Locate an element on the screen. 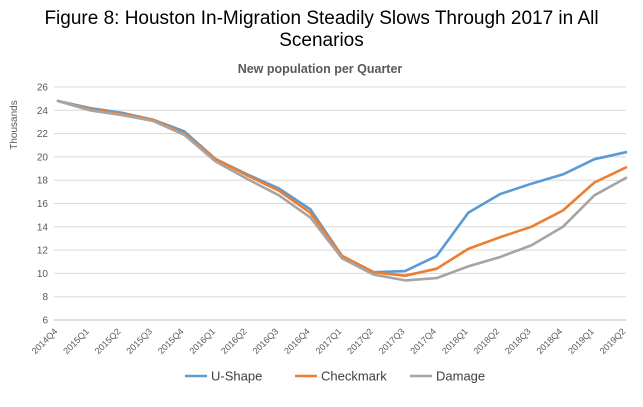  x-tick-label: 2015Q1 is located at coordinates (76, 341).